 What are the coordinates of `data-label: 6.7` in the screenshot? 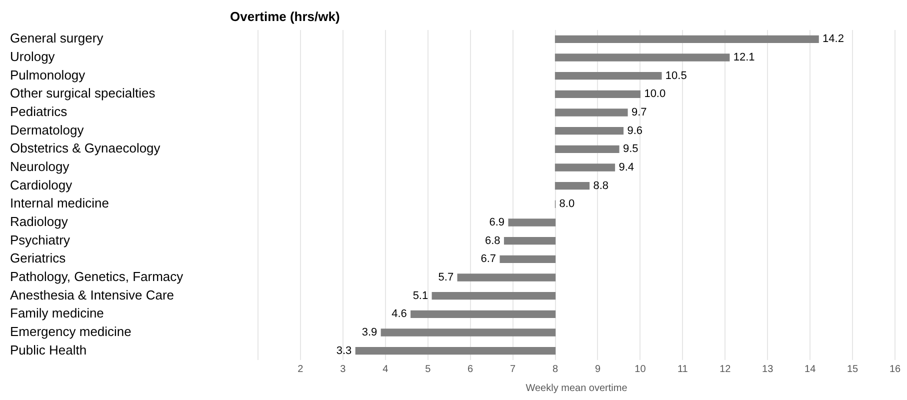 It's located at (488, 259).